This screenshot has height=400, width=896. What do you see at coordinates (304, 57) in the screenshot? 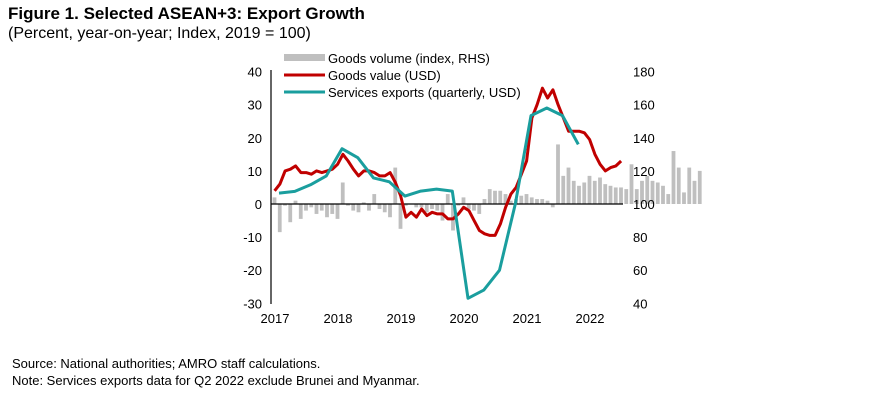
I see `legend-swatch` at bounding box center [304, 57].